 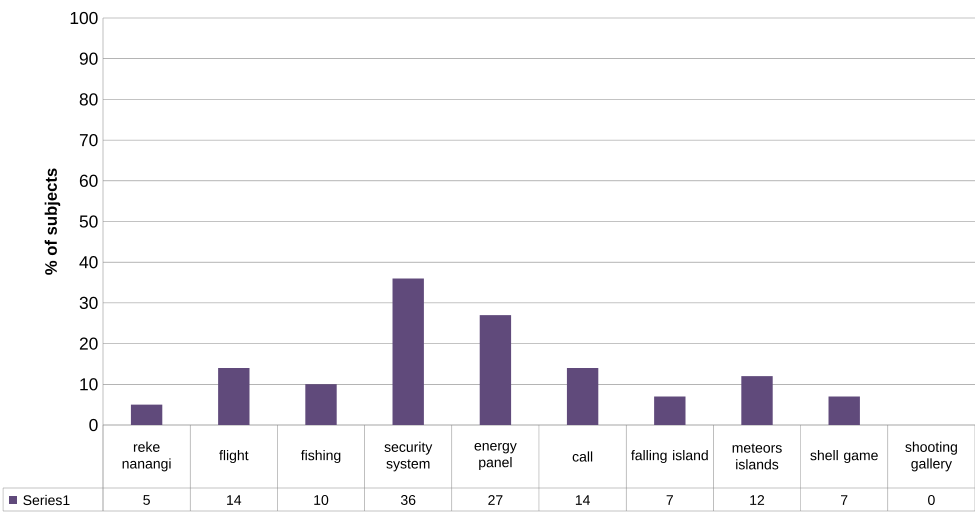 I want to click on y-tick-label: 30, so click(x=89, y=303).